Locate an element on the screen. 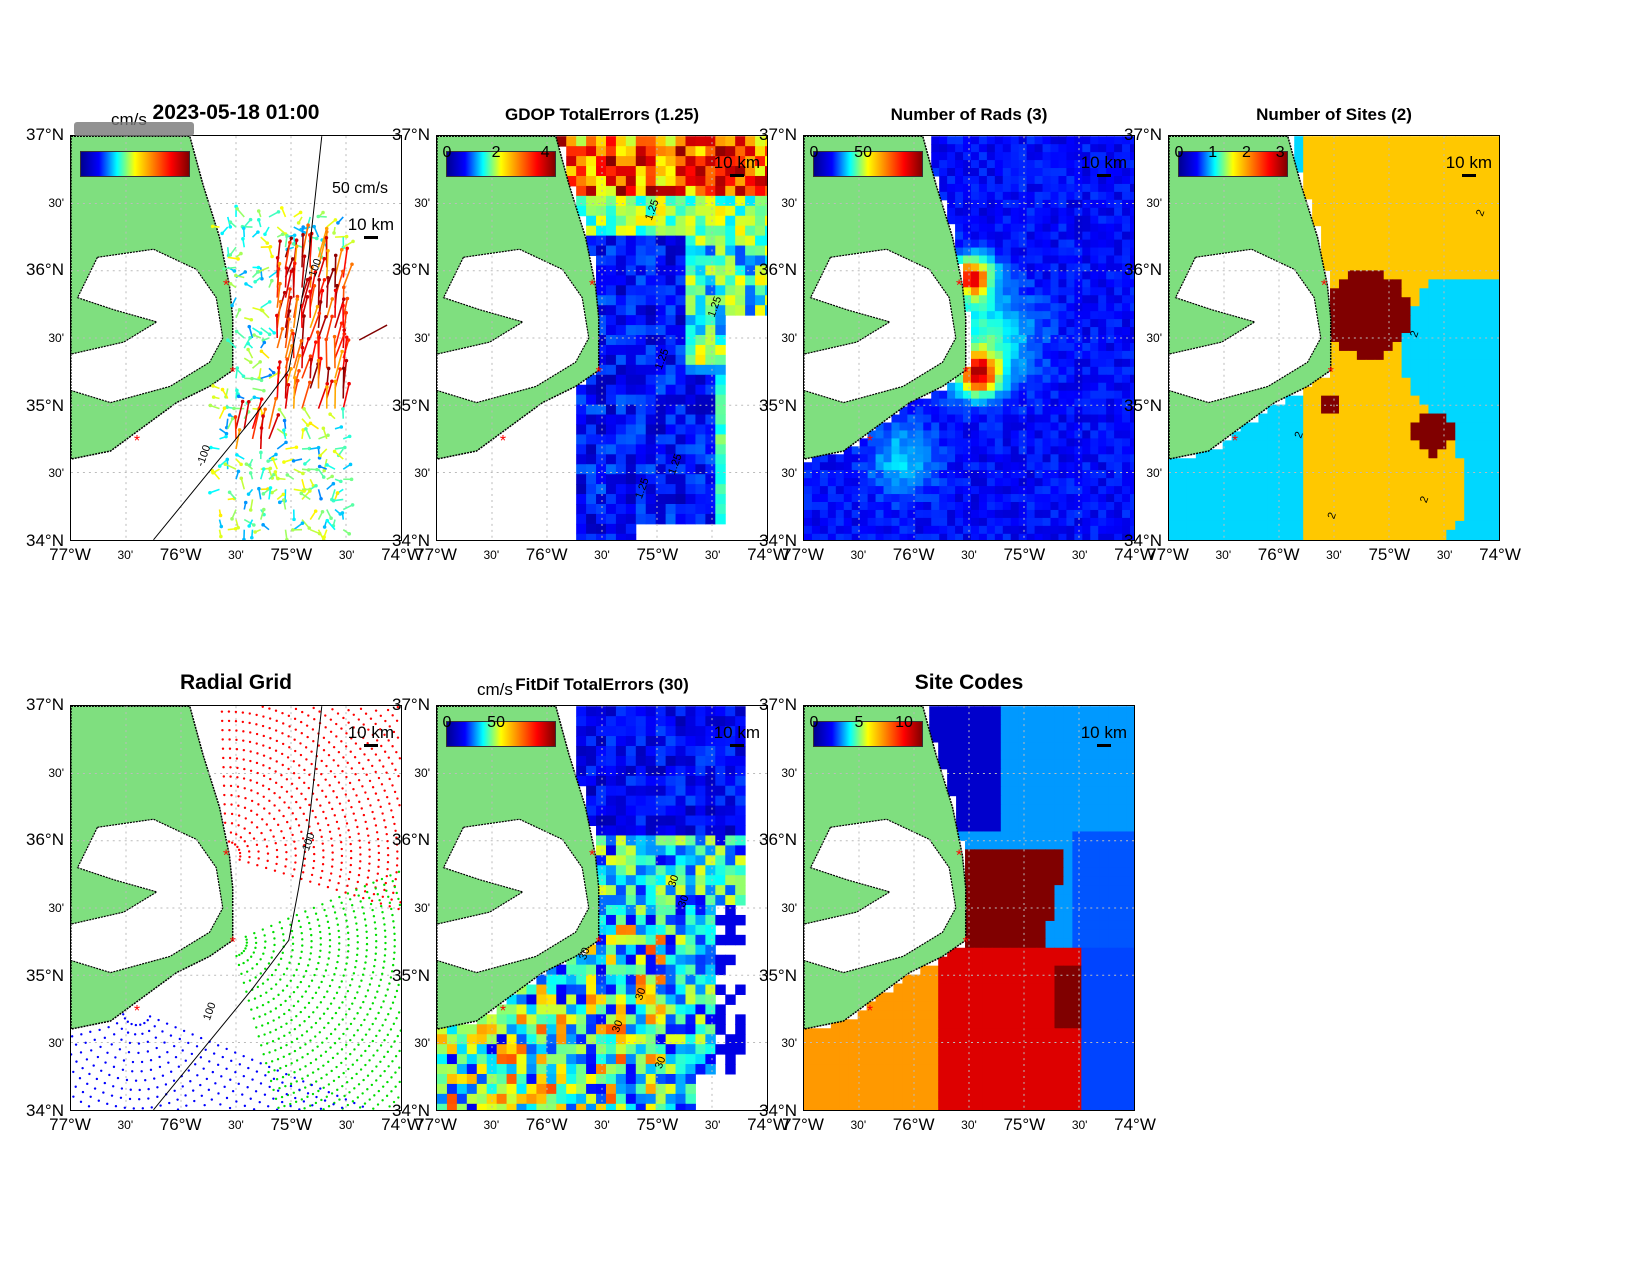 The width and height of the screenshot is (1650, 1275). hf-radar-site-marker: * is located at coordinates (870, 441).